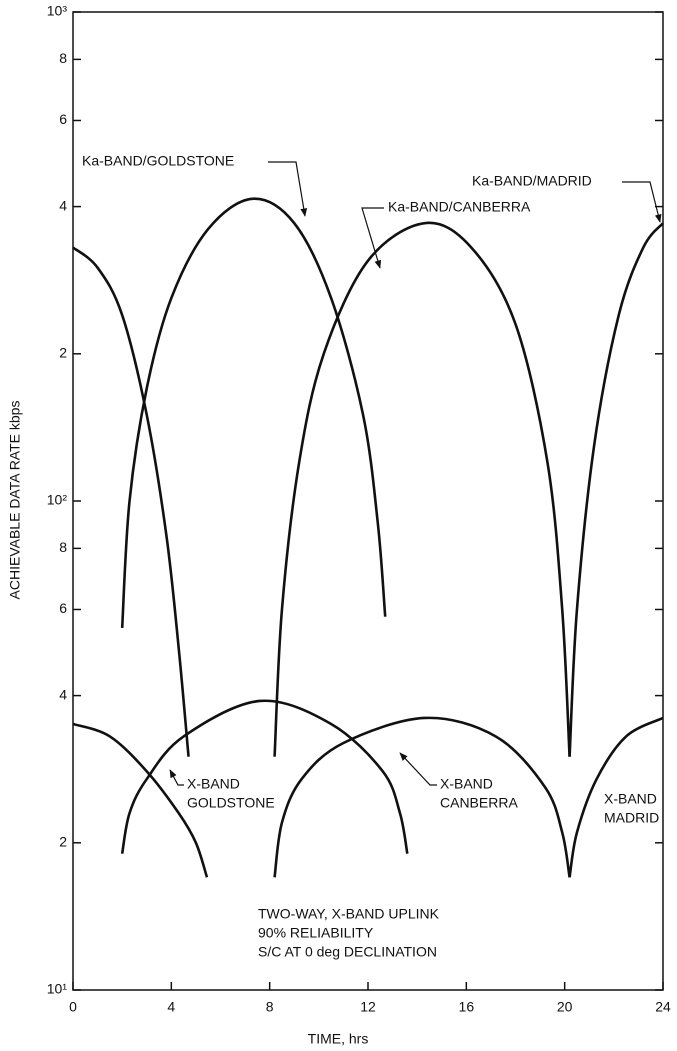 The height and width of the screenshot is (1051, 677). Describe the element at coordinates (15, 500) in the screenshot. I see `y-axis-label: ACHIEVABLE DATA RATE kbps` at that location.